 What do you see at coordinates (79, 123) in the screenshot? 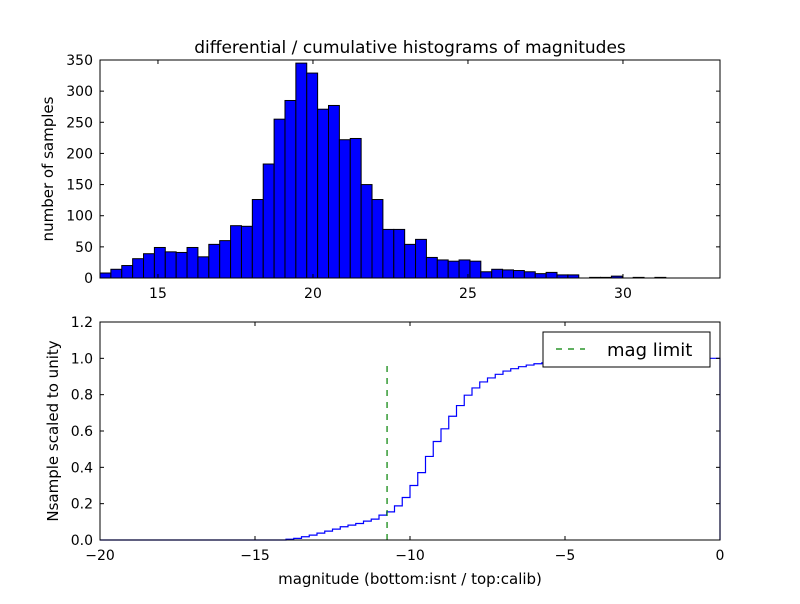
I see `top-y-tick-label: 250` at bounding box center [79, 123].